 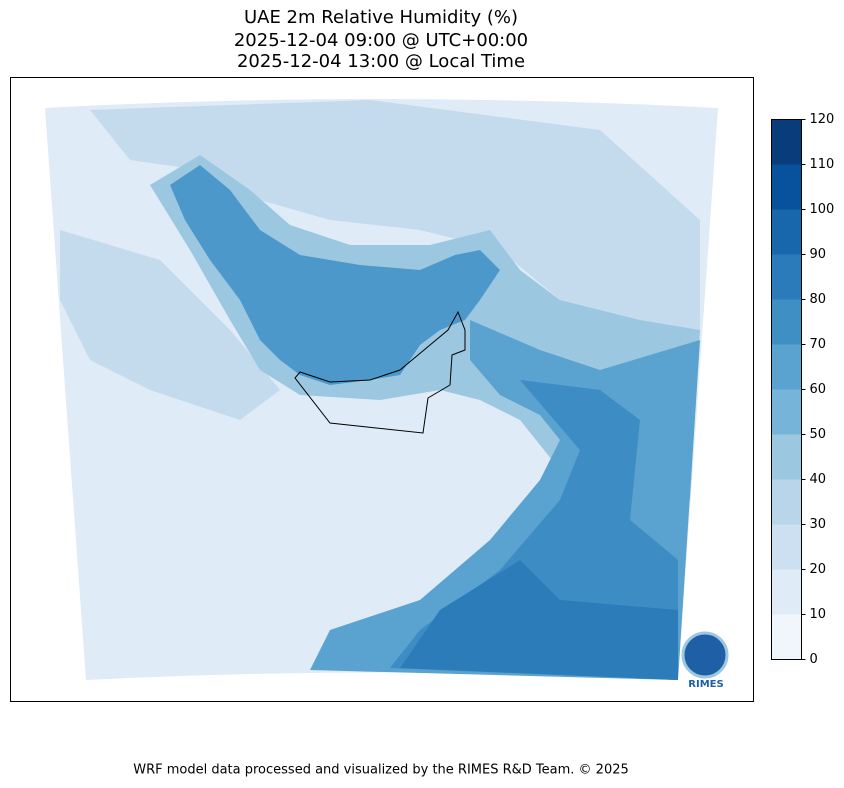 What do you see at coordinates (818, 479) in the screenshot?
I see `colorbar-tick-label: 40` at bounding box center [818, 479].